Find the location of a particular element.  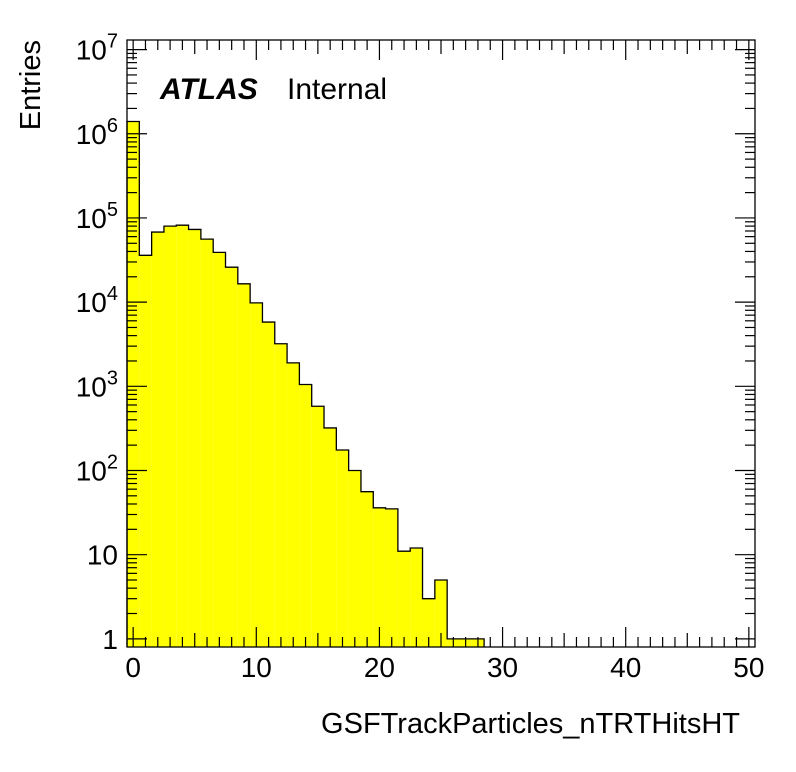

x-tick-label: 10 is located at coordinates (256, 667).